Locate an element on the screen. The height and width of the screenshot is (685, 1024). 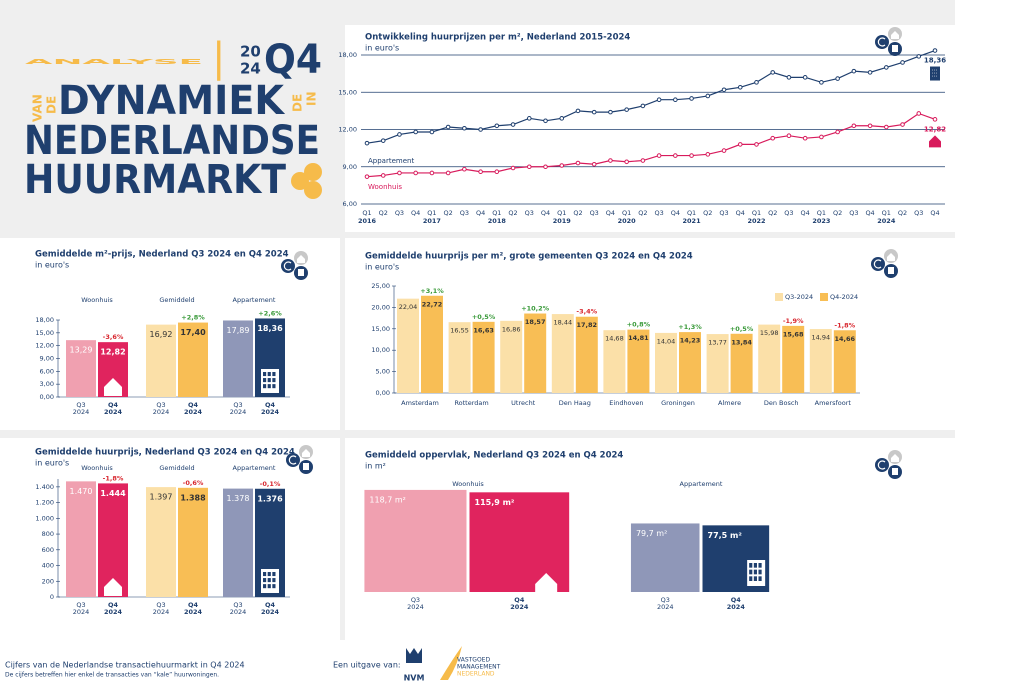
value-label: 22,04 is located at coordinates (408, 307).